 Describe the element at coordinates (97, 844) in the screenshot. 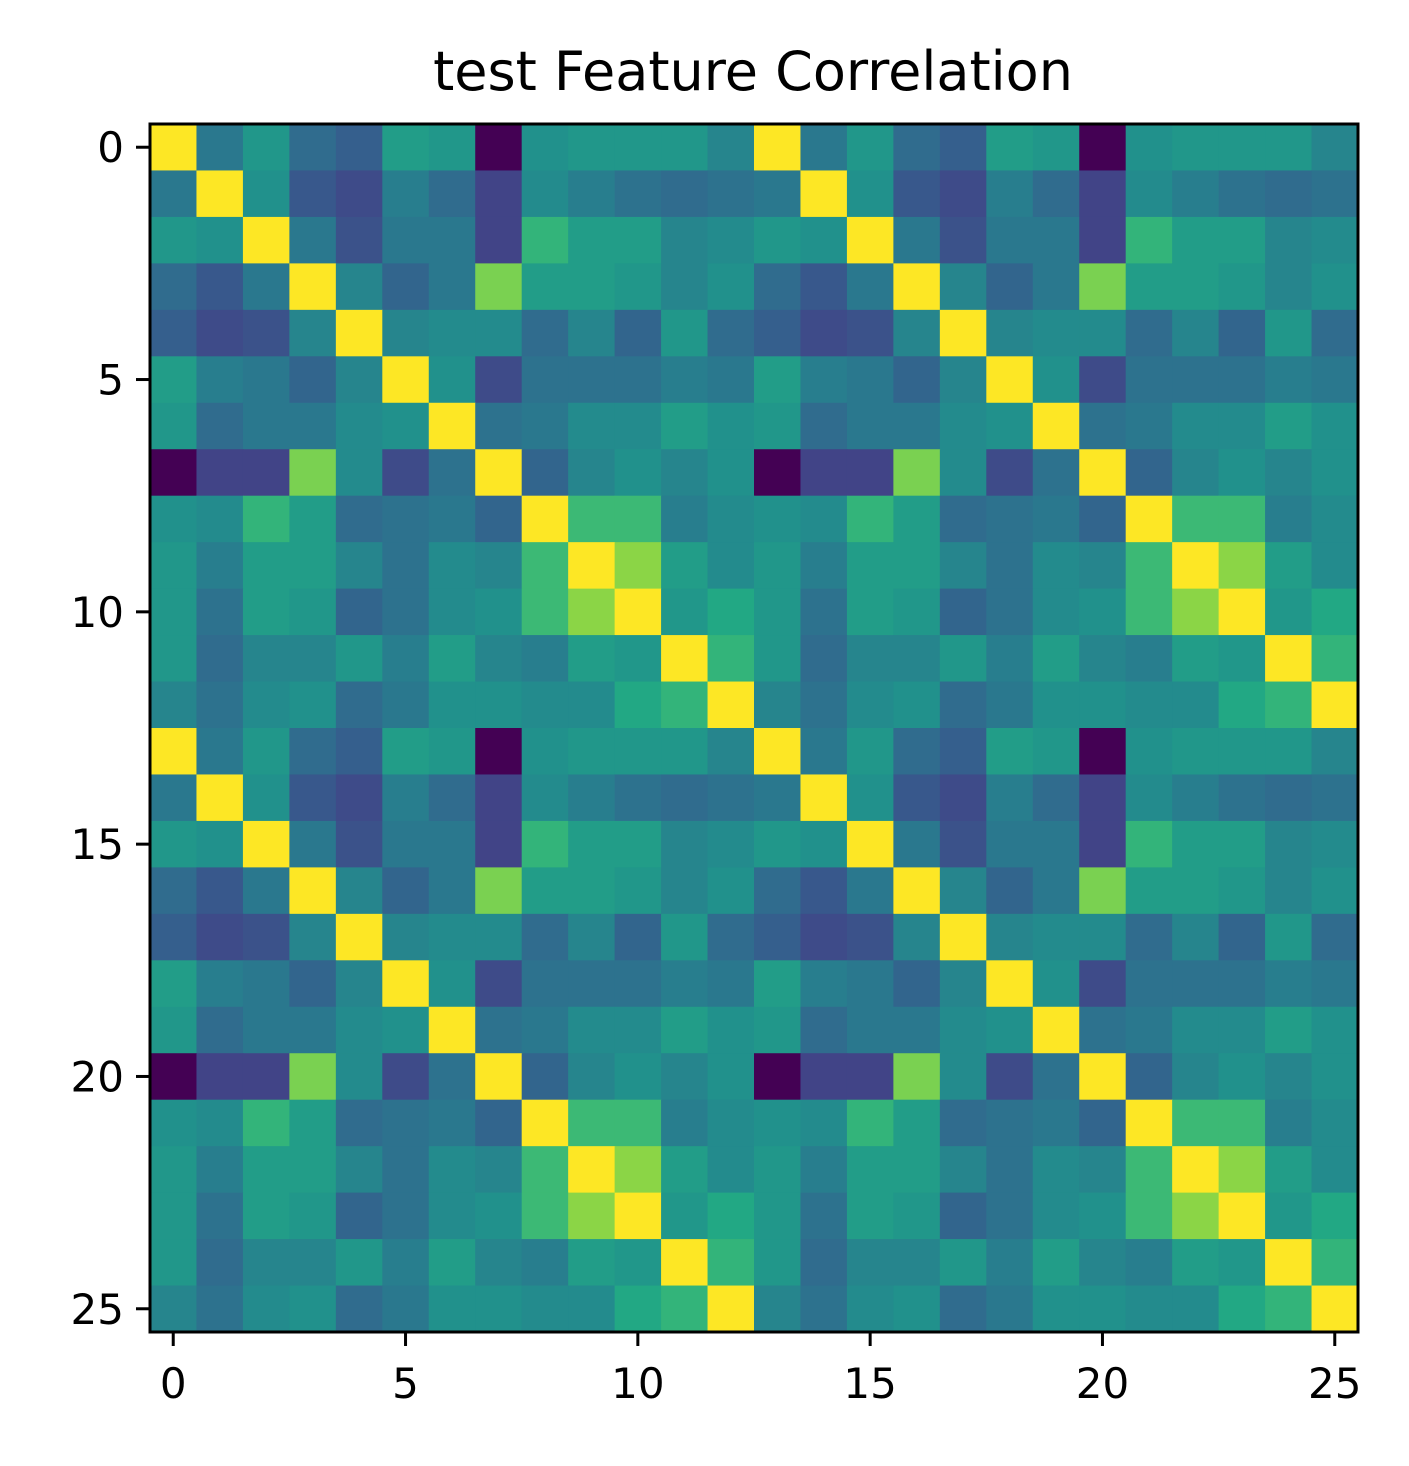

I see `y-tick-label: 15` at that location.